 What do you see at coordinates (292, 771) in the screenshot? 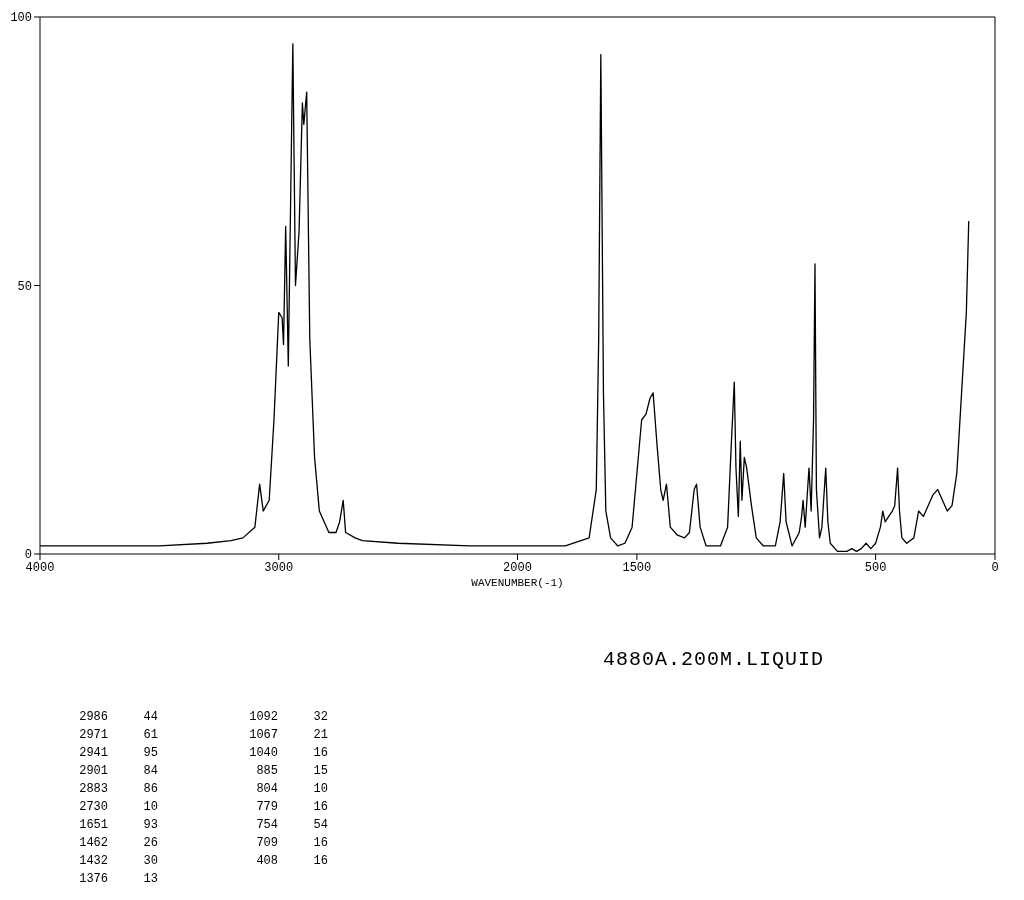
I see `text: 885 15` at bounding box center [292, 771].